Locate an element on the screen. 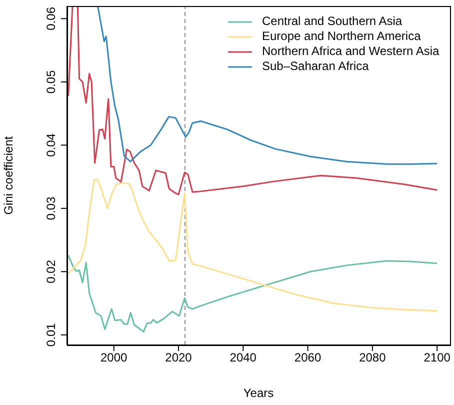 The image size is (454, 405). x-tick-label: 2040 is located at coordinates (243, 357).